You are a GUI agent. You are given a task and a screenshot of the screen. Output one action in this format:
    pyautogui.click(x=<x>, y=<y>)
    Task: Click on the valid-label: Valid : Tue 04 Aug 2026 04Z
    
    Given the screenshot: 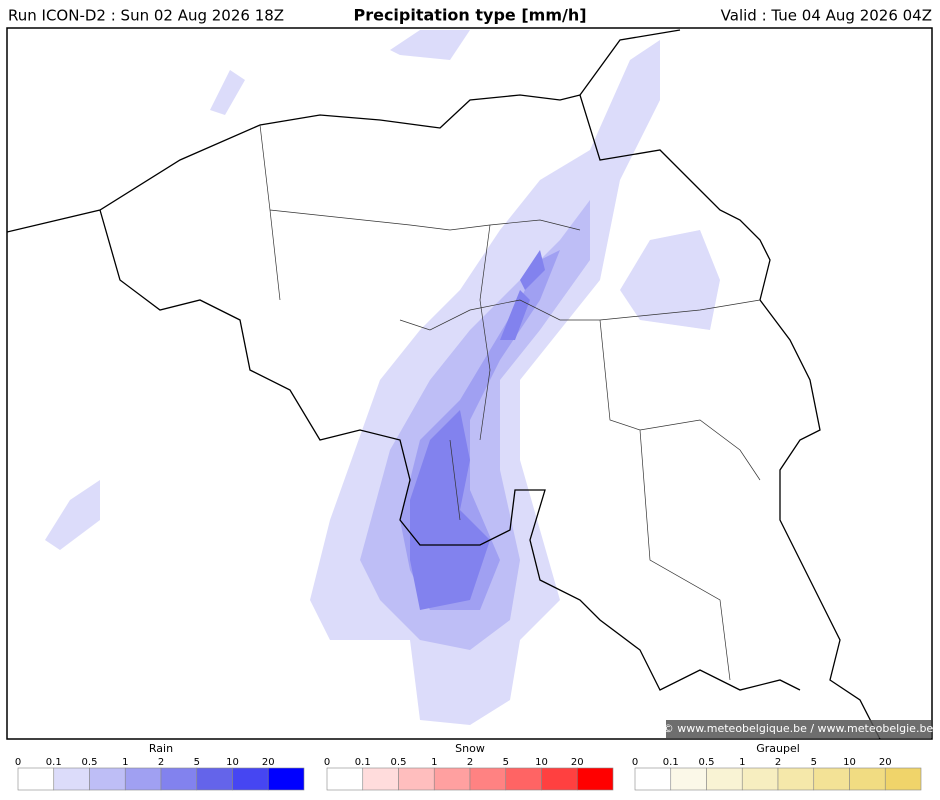 What is the action you would take?
    pyautogui.click(x=826, y=16)
    